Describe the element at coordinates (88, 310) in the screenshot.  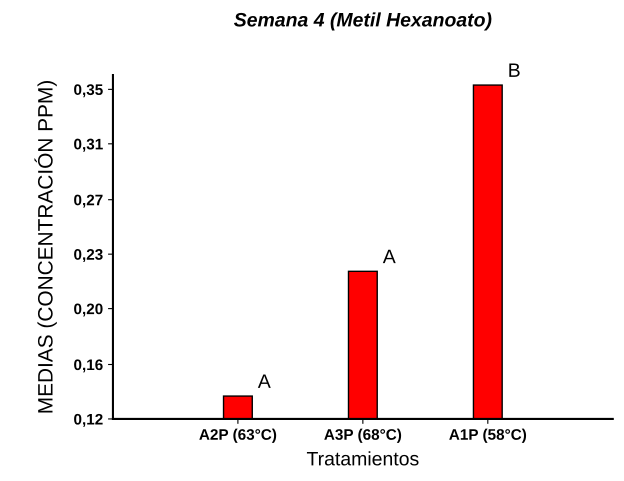
I see `y-tick-label: 0,20` at that location.